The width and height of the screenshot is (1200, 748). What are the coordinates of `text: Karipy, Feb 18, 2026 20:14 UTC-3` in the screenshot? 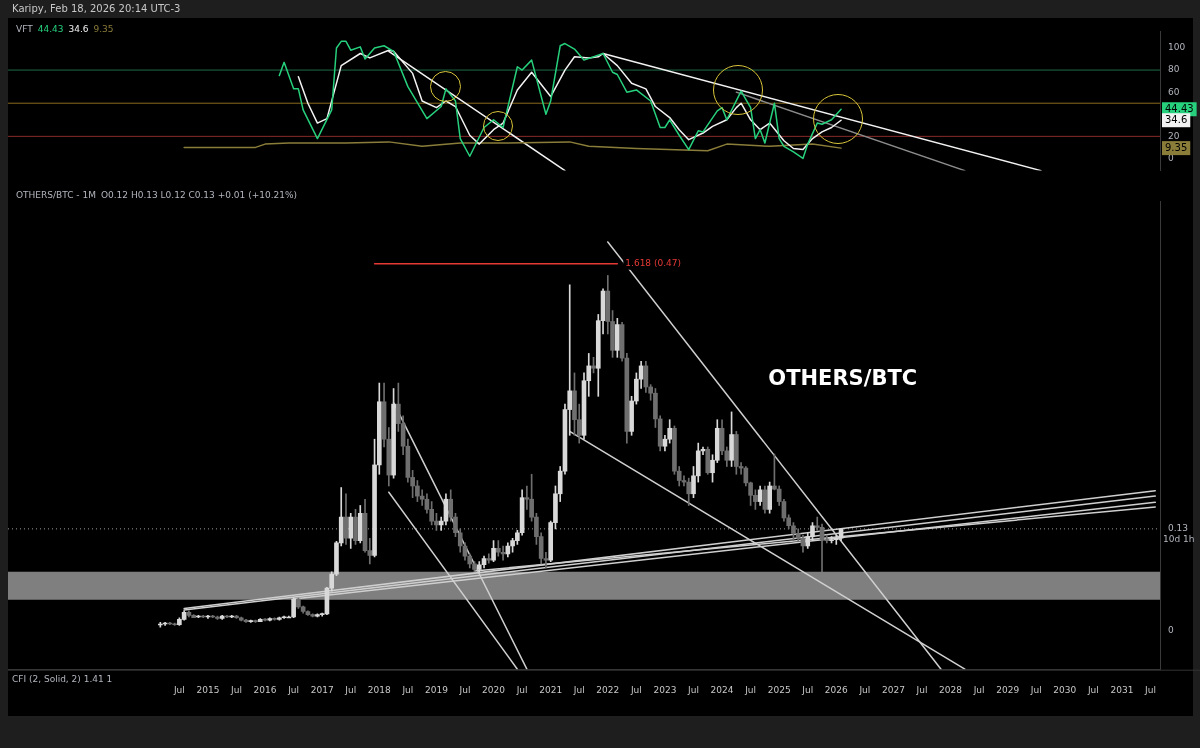 It's located at (96, 8).